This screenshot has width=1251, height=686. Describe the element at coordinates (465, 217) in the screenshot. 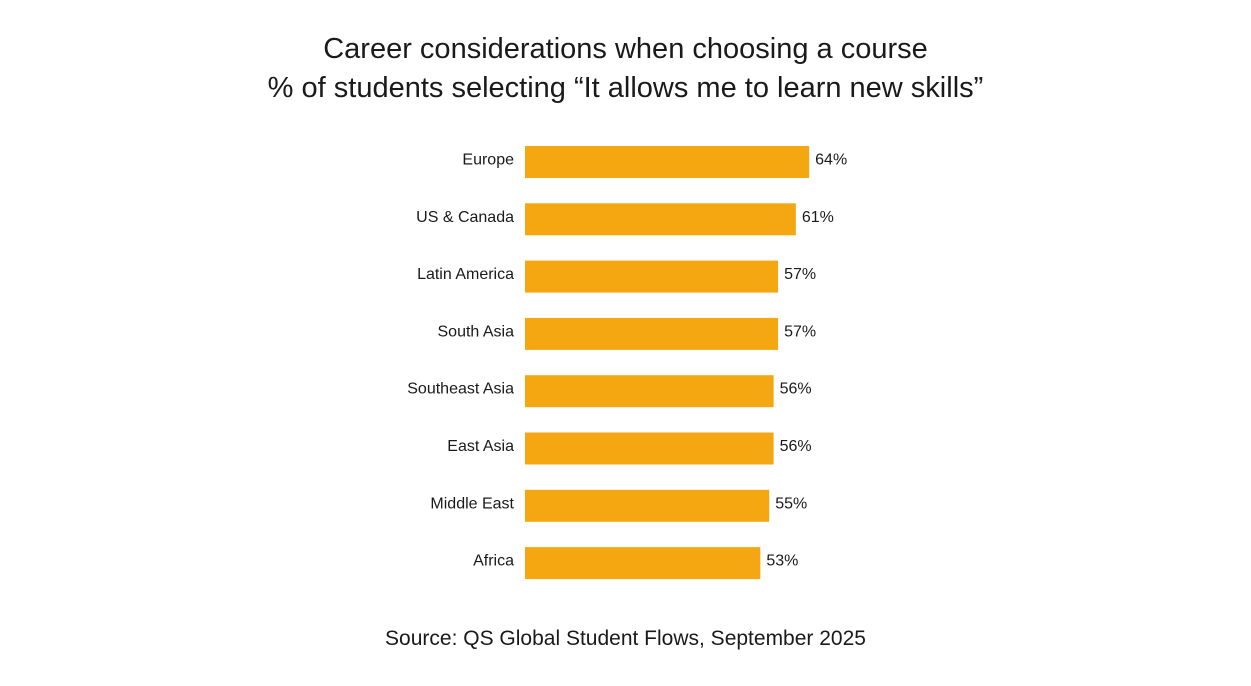

I see `category-label: US & Canada` at that location.